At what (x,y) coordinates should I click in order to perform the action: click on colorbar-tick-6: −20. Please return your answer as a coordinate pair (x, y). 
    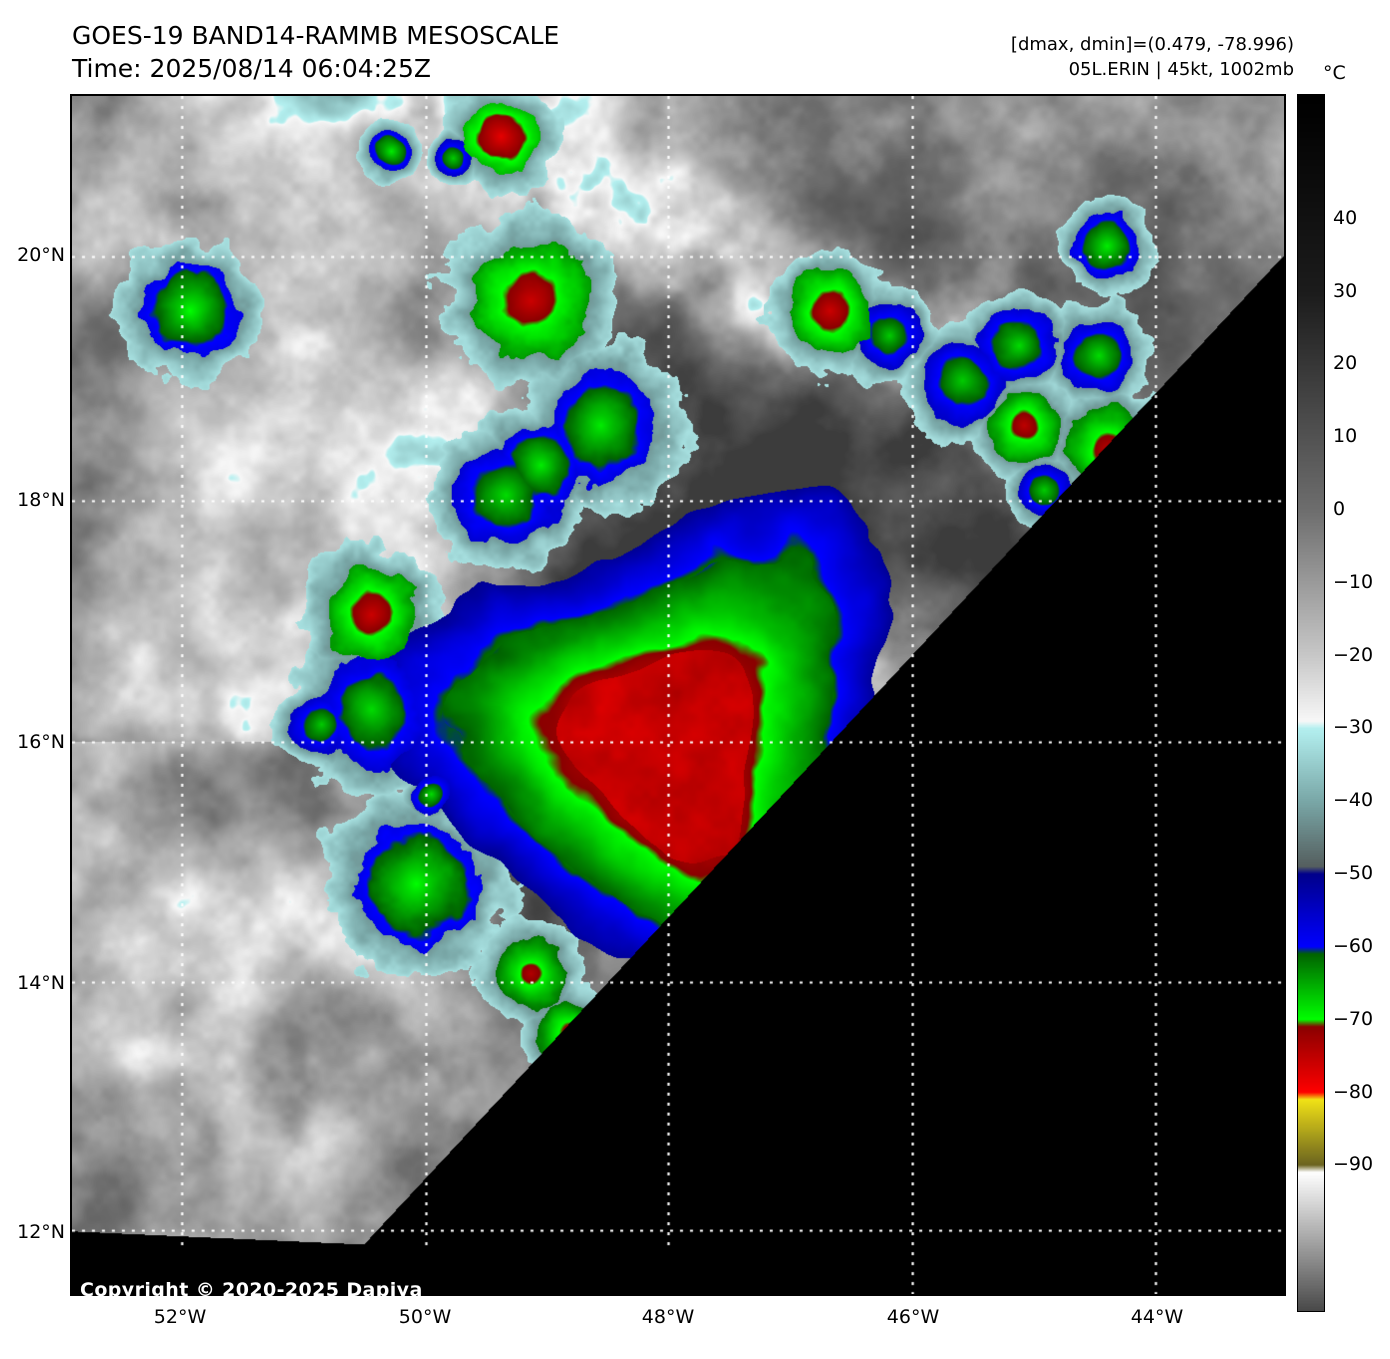
    Looking at the image, I should click on (1353, 654).